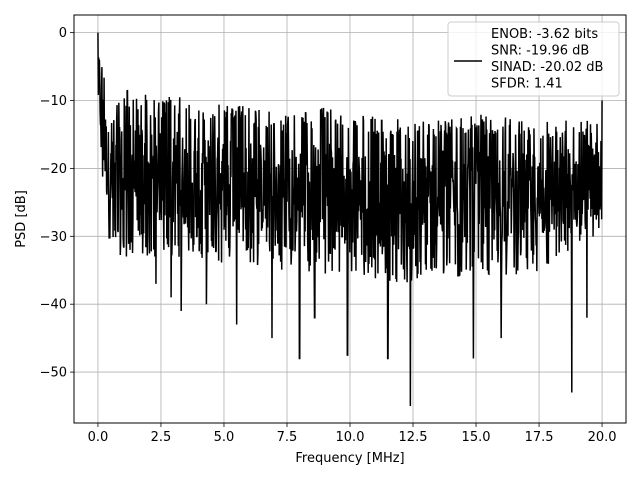 This screenshot has height=484, width=640. I want to click on x-tick-label: 17.5, so click(539, 437).